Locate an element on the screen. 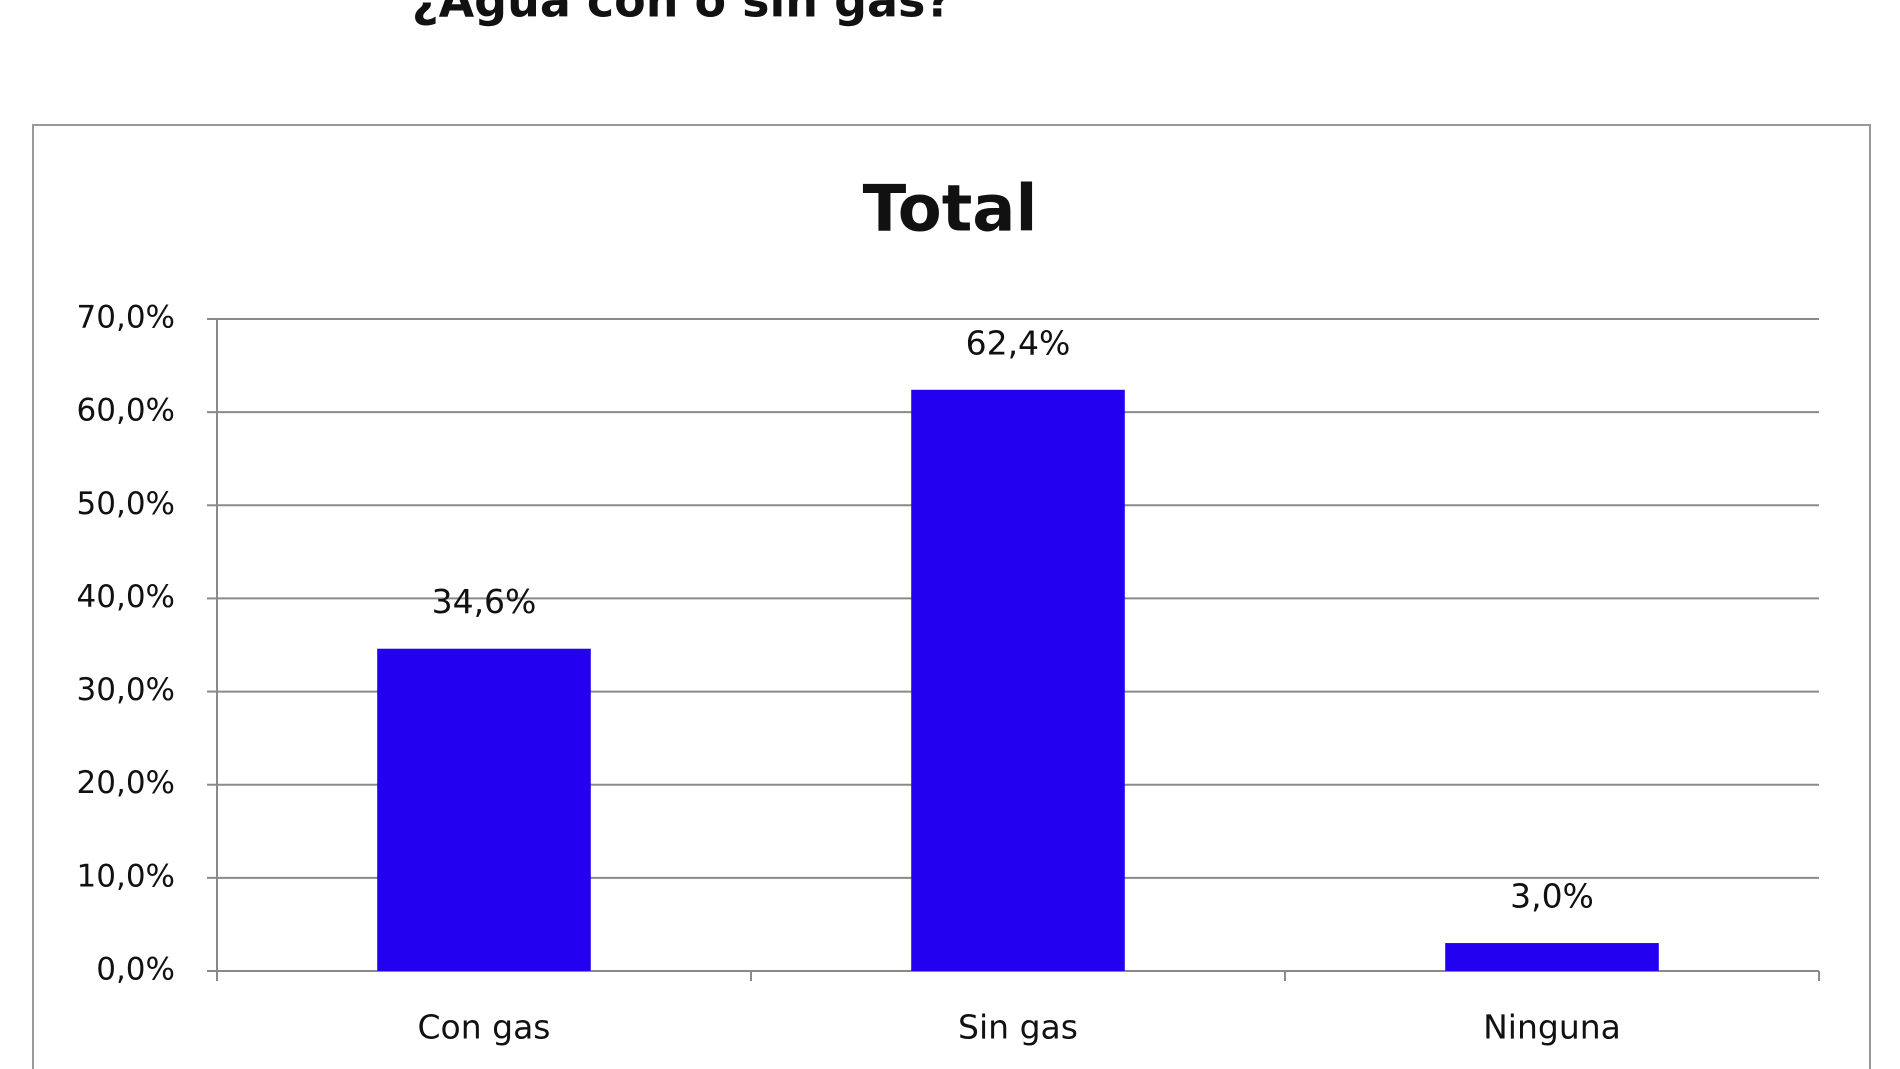 The image size is (1900, 1069). x-tick-label: Sin gas is located at coordinates (1018, 1027).